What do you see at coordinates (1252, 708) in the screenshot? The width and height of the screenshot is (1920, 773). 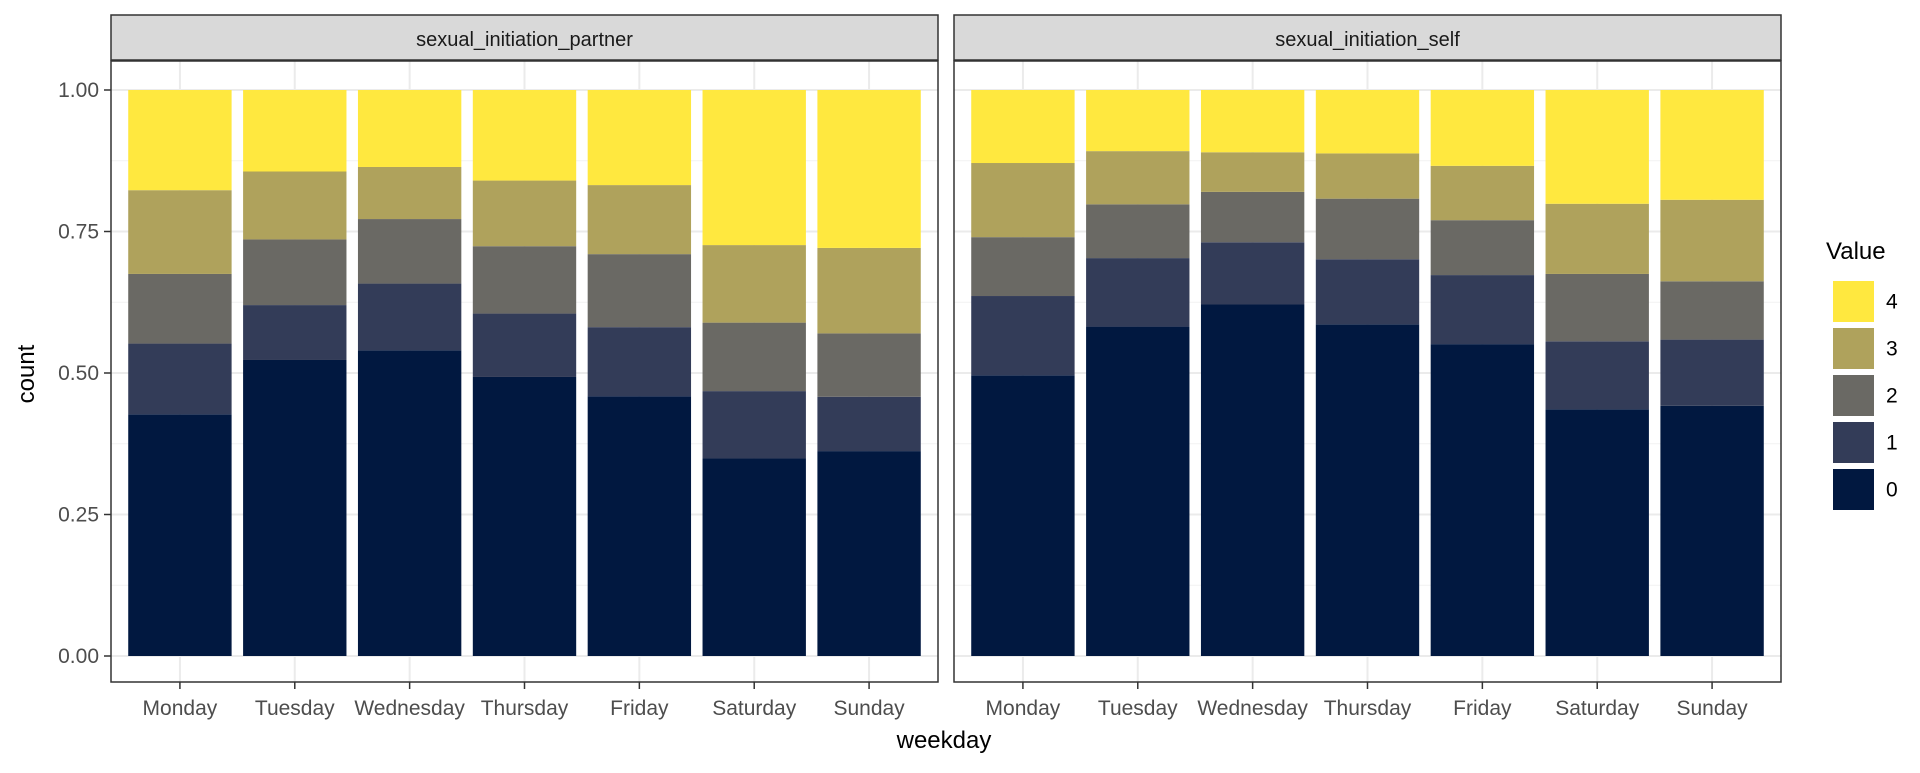 I see `x-tick-label: Wednesday` at bounding box center [1252, 708].